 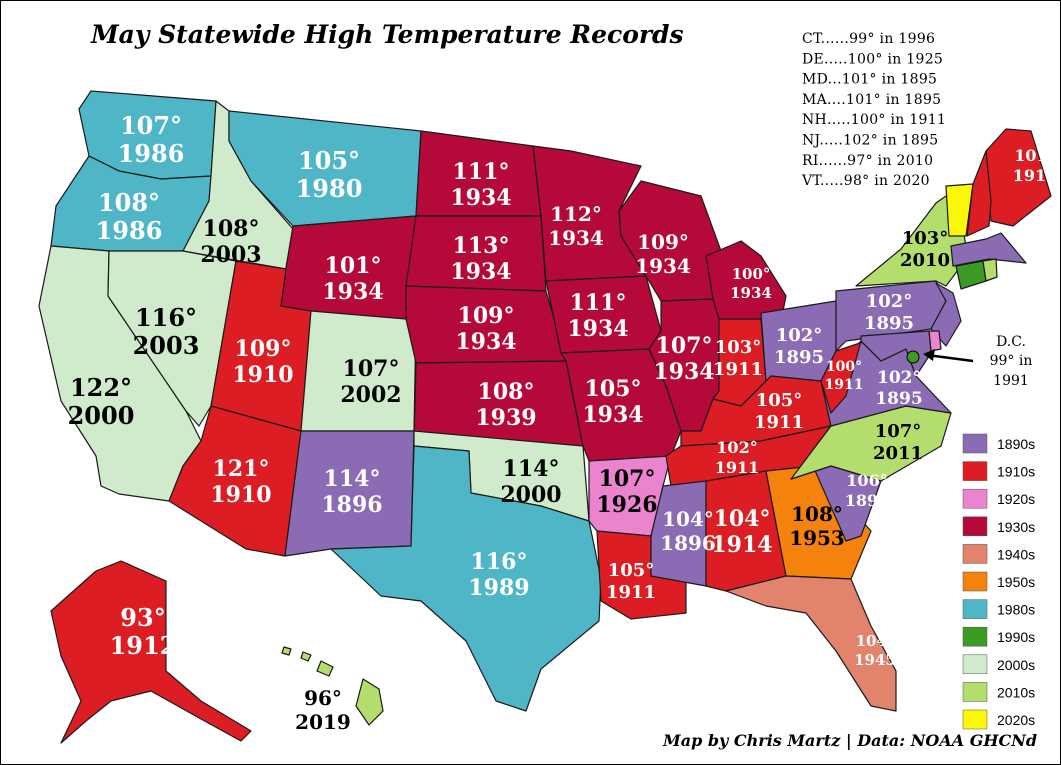 I want to click on state-vt, so click(x=959, y=210).